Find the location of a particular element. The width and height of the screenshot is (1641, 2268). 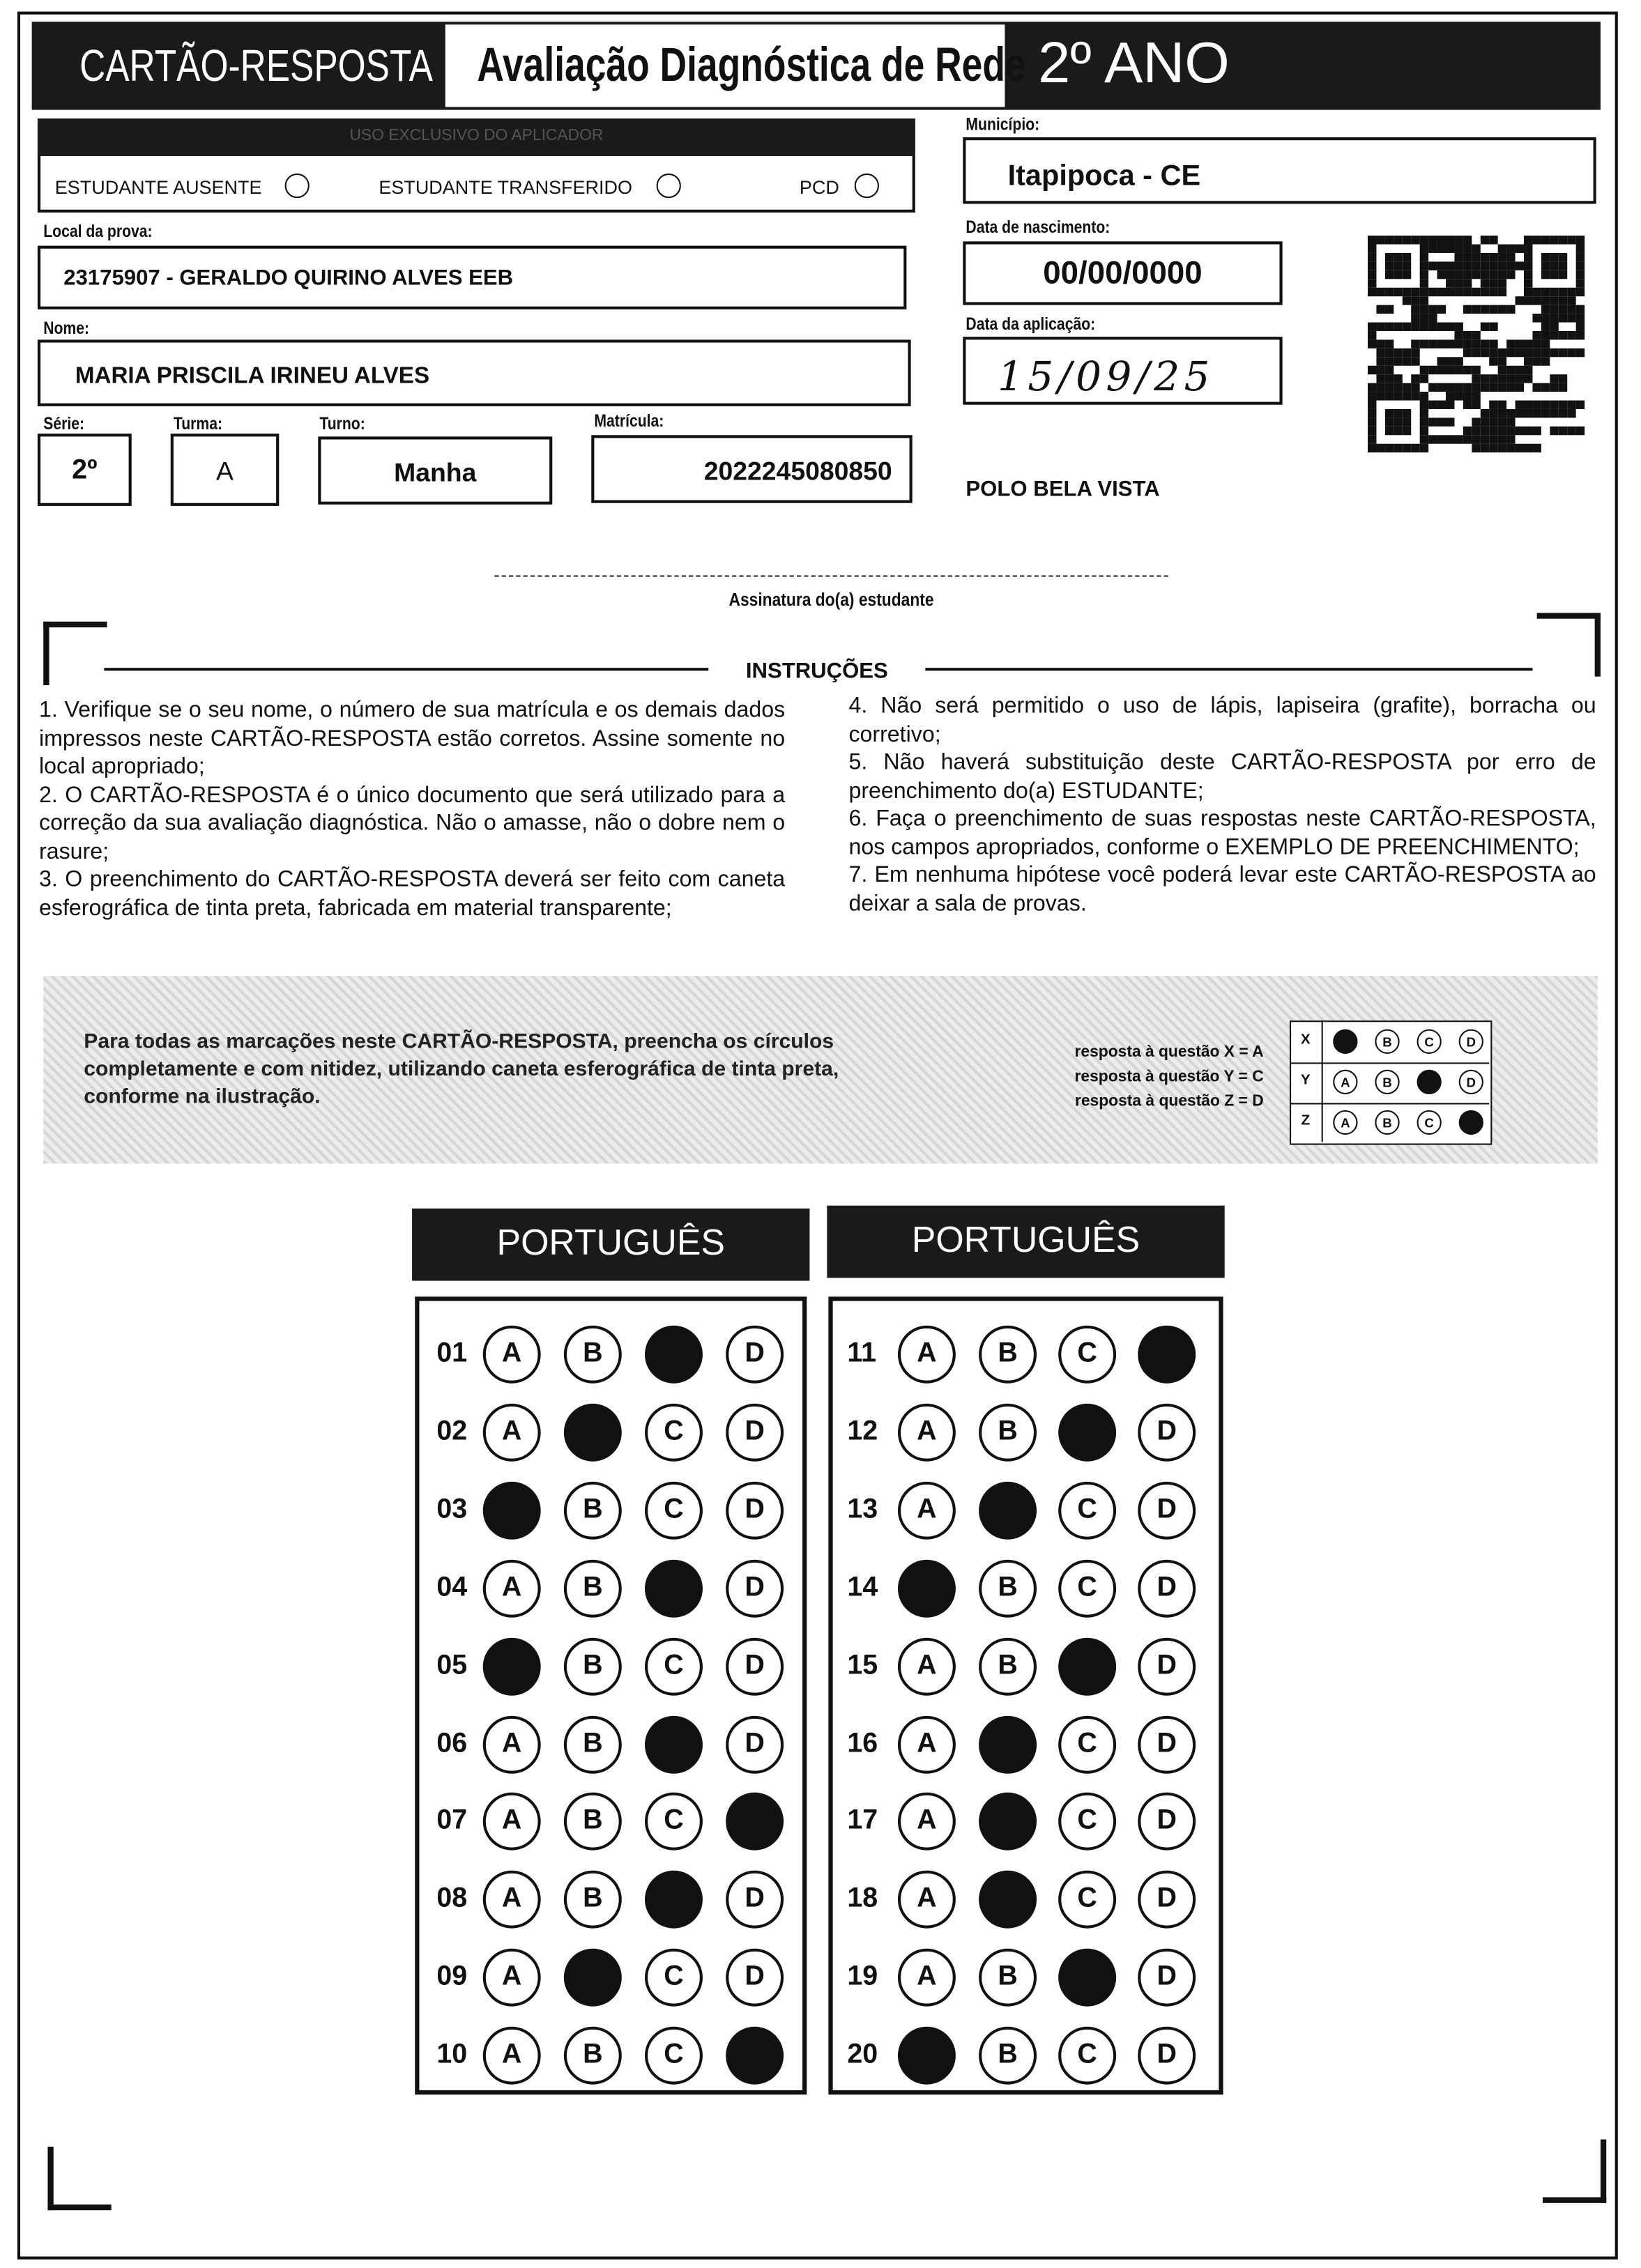

section-title: PORTUGUÊS is located at coordinates (1026, 1241).